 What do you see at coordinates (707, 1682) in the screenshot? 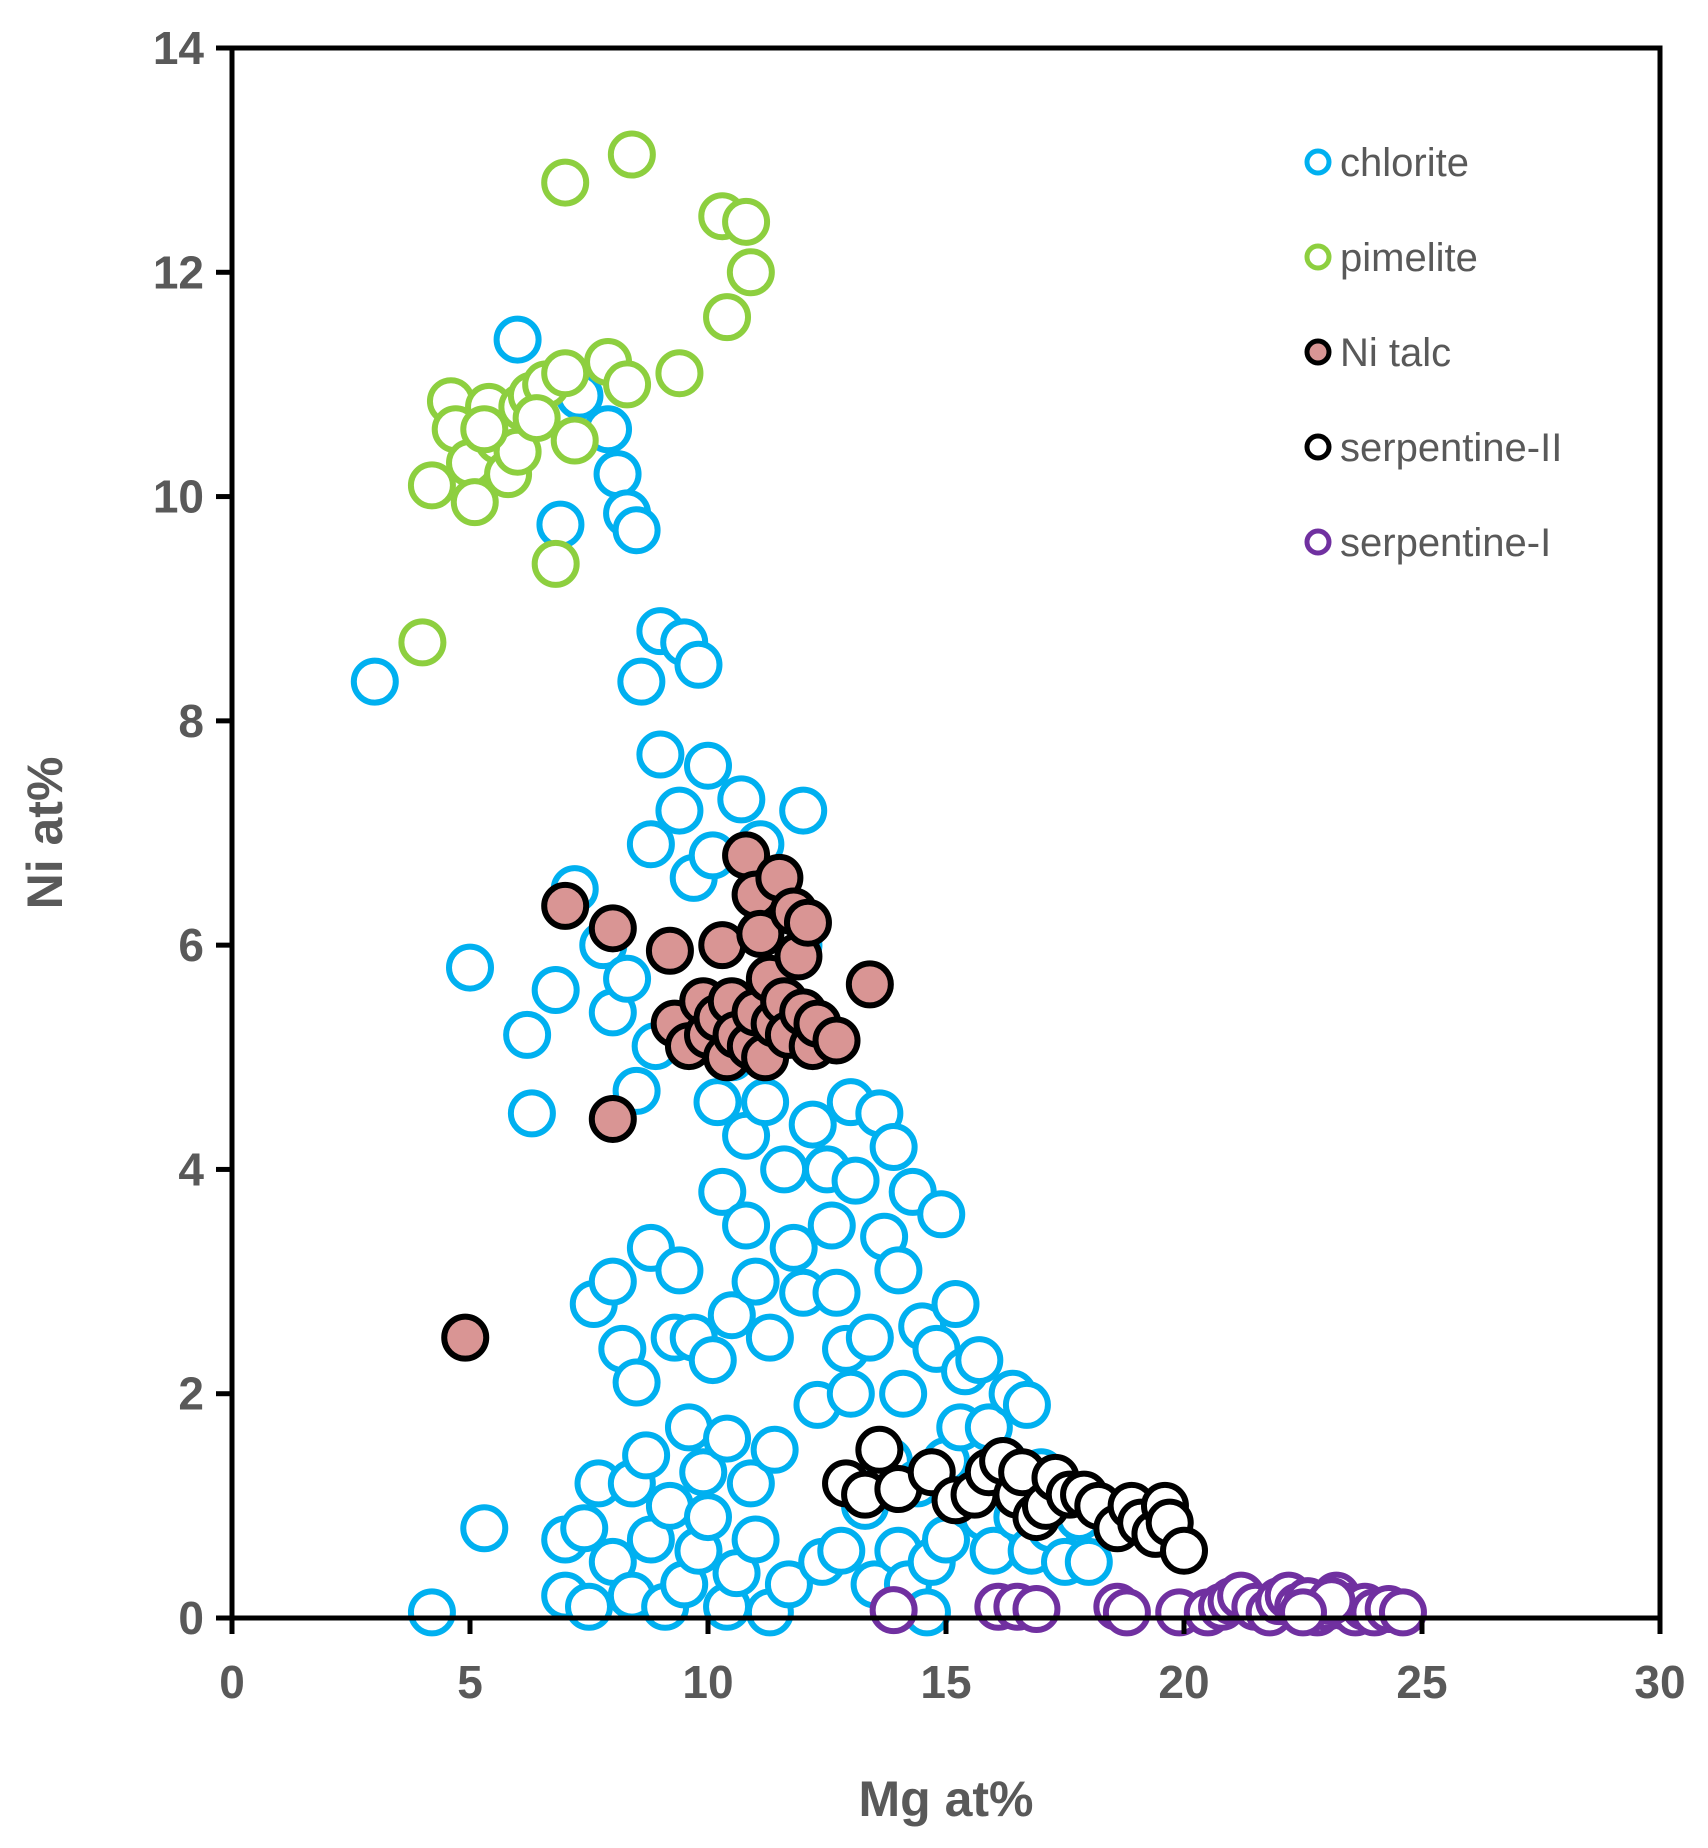
I see `x-tick-label: 10` at bounding box center [707, 1682].